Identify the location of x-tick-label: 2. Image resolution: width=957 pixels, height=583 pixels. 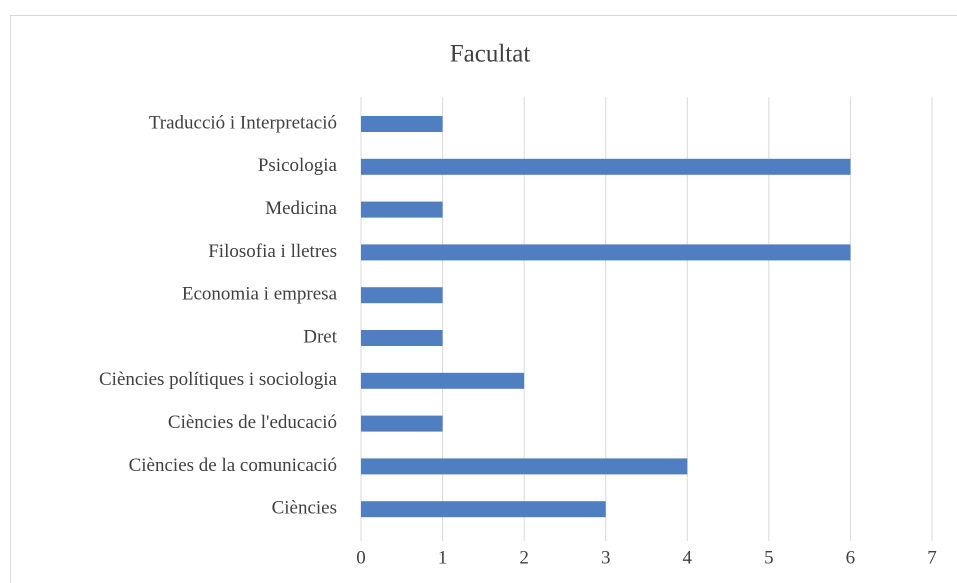
(524, 557).